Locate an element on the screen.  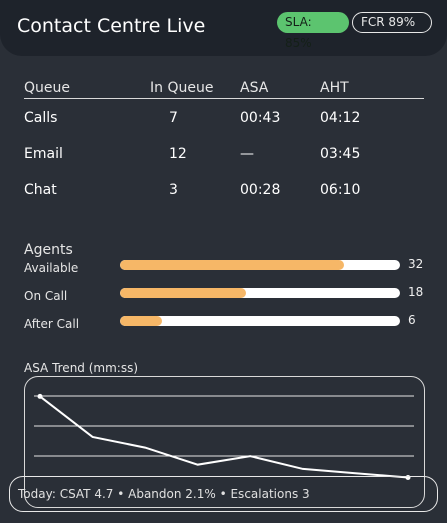
agent-bar-available is located at coordinates (260, 265).